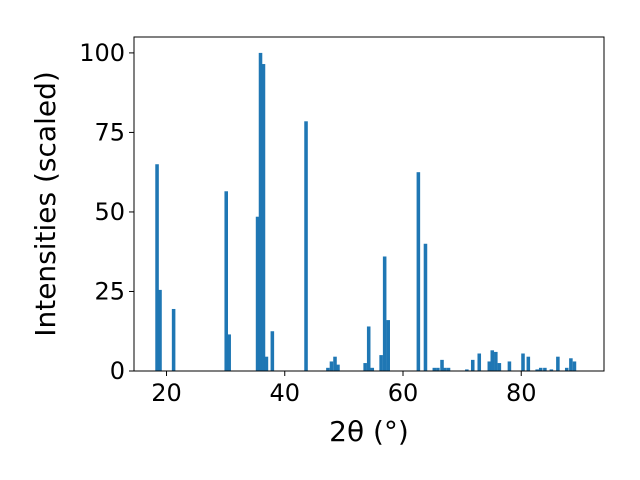 The height and width of the screenshot is (480, 640). I want to click on y-tick-label: 25, so click(109, 291).